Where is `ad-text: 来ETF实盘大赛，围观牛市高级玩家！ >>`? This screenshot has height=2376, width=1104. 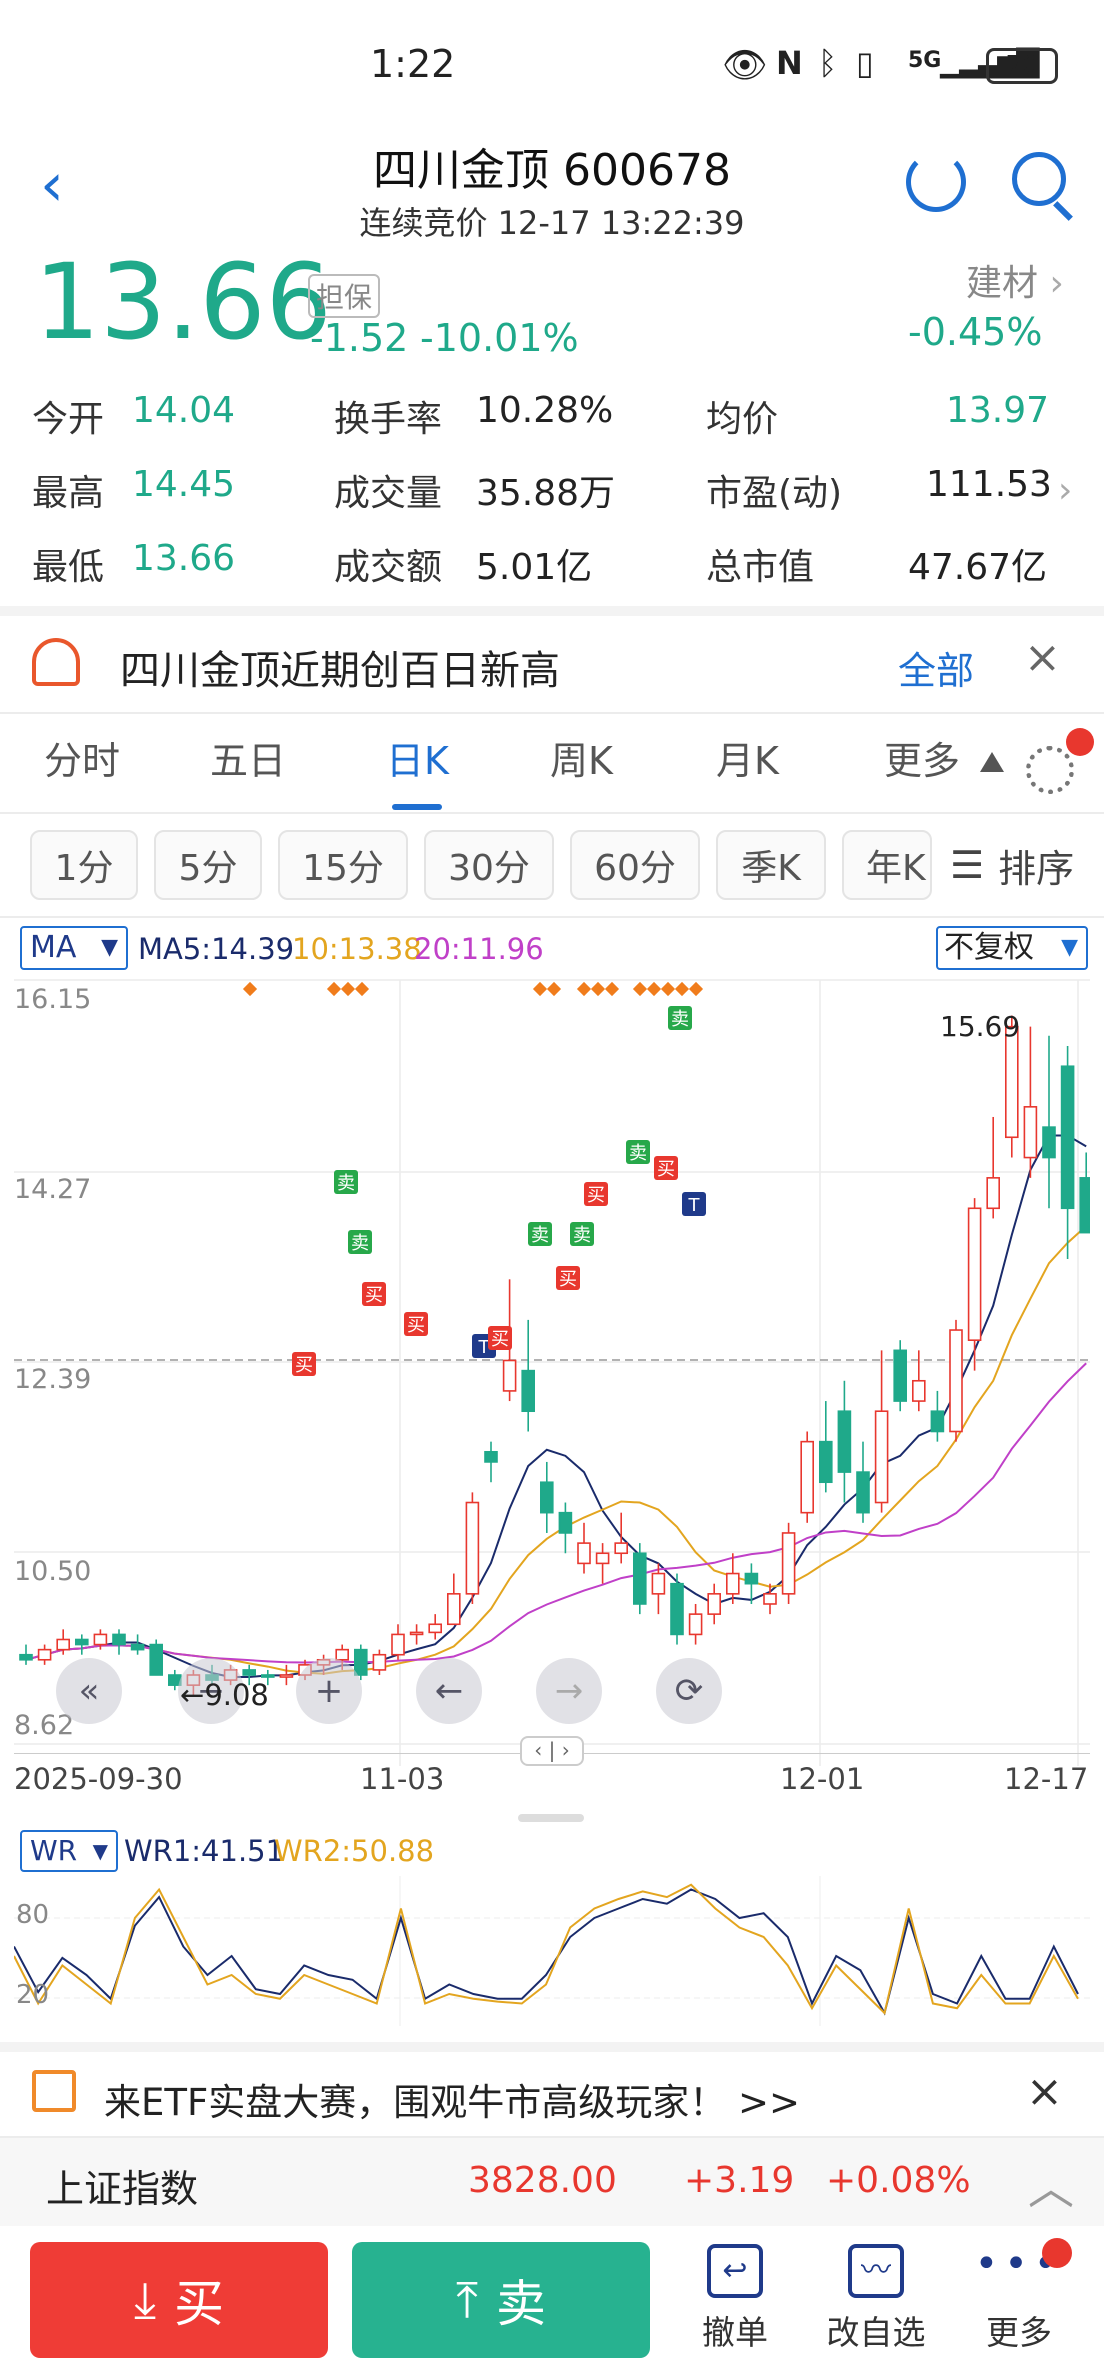 ad-text: 来ETF实盘大赛，围观牛市高级玩家！ >> is located at coordinates (452, 2102).